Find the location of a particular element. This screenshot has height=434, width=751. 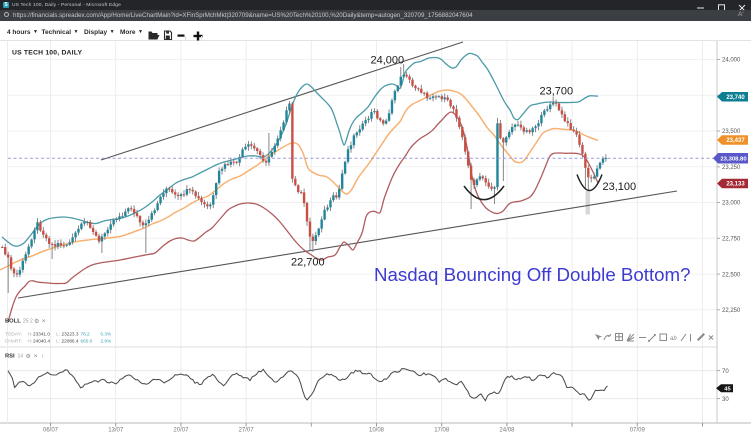

svg-text: 23,500 is located at coordinates (731, 132).